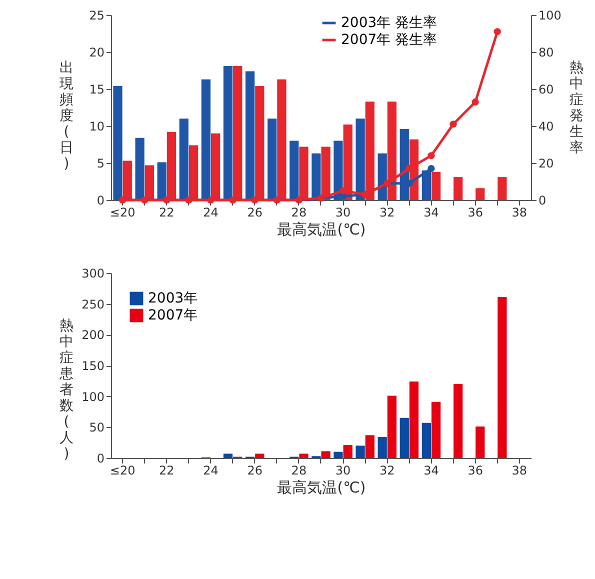 The height and width of the screenshot is (579, 595). What do you see at coordinates (577, 108) in the screenshot?
I see `y2-axis-title: 熱中症発生率` at bounding box center [577, 108].